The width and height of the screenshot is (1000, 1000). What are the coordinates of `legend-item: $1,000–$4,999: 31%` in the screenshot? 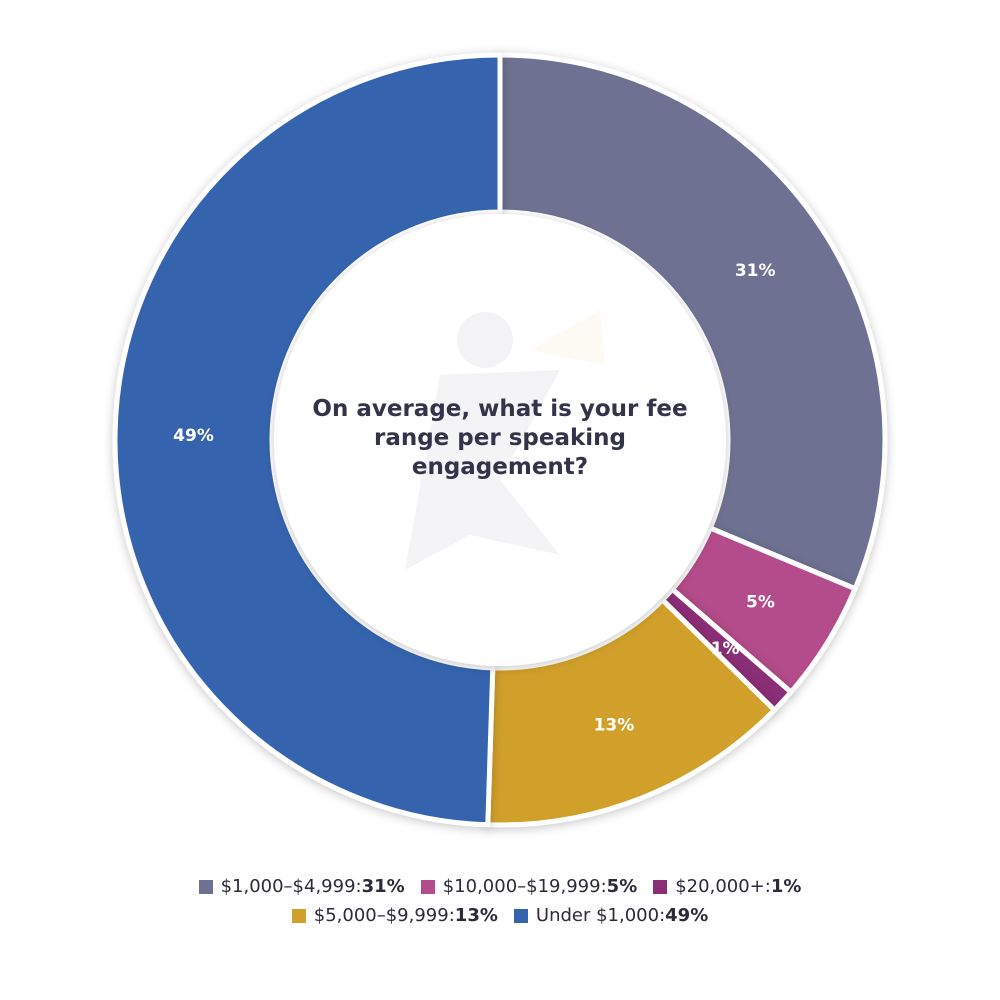 It's located at (301, 886).